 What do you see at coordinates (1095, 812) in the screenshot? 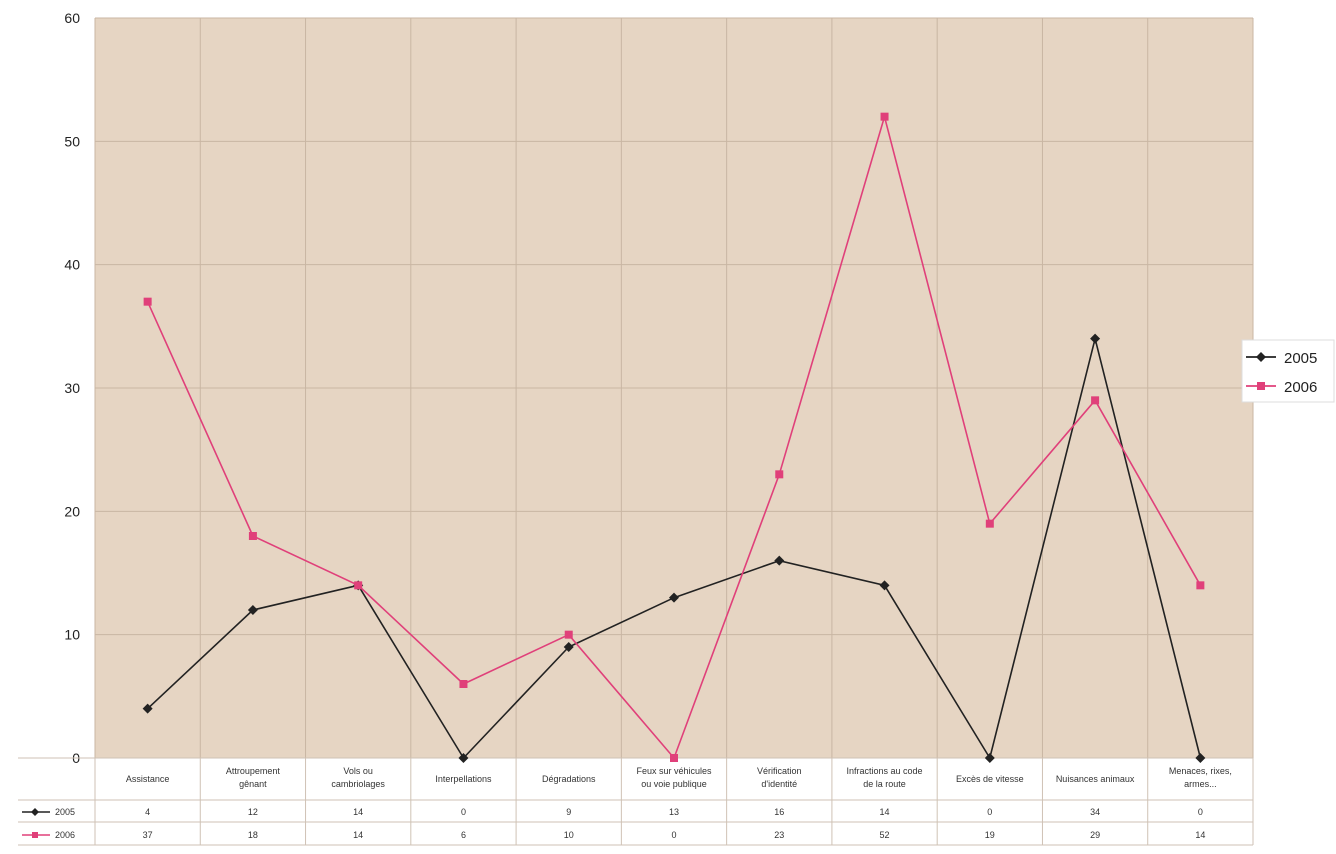
I see `table-cell-2005: 34` at bounding box center [1095, 812].